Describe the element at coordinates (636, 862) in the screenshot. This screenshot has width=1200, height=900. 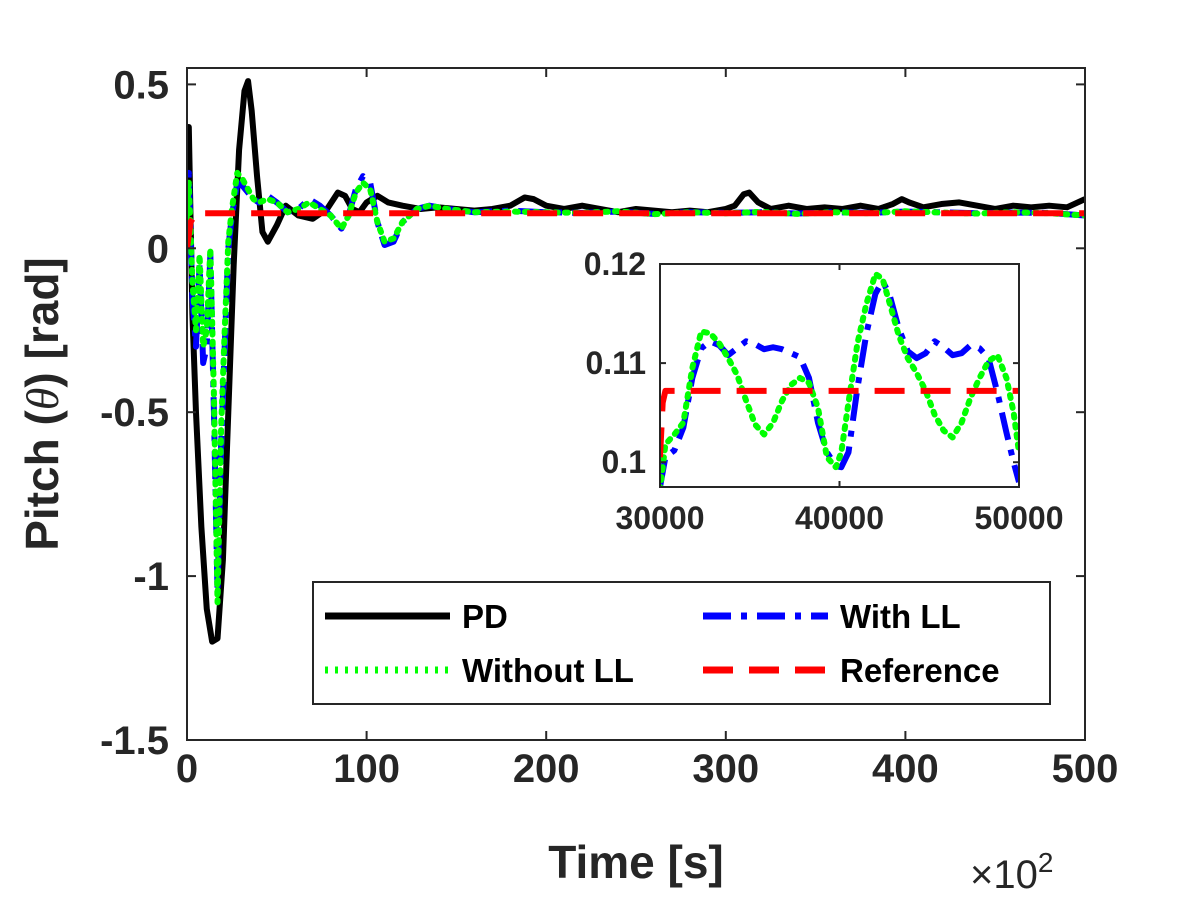
I see `x-axis-label: Time [s]` at that location.